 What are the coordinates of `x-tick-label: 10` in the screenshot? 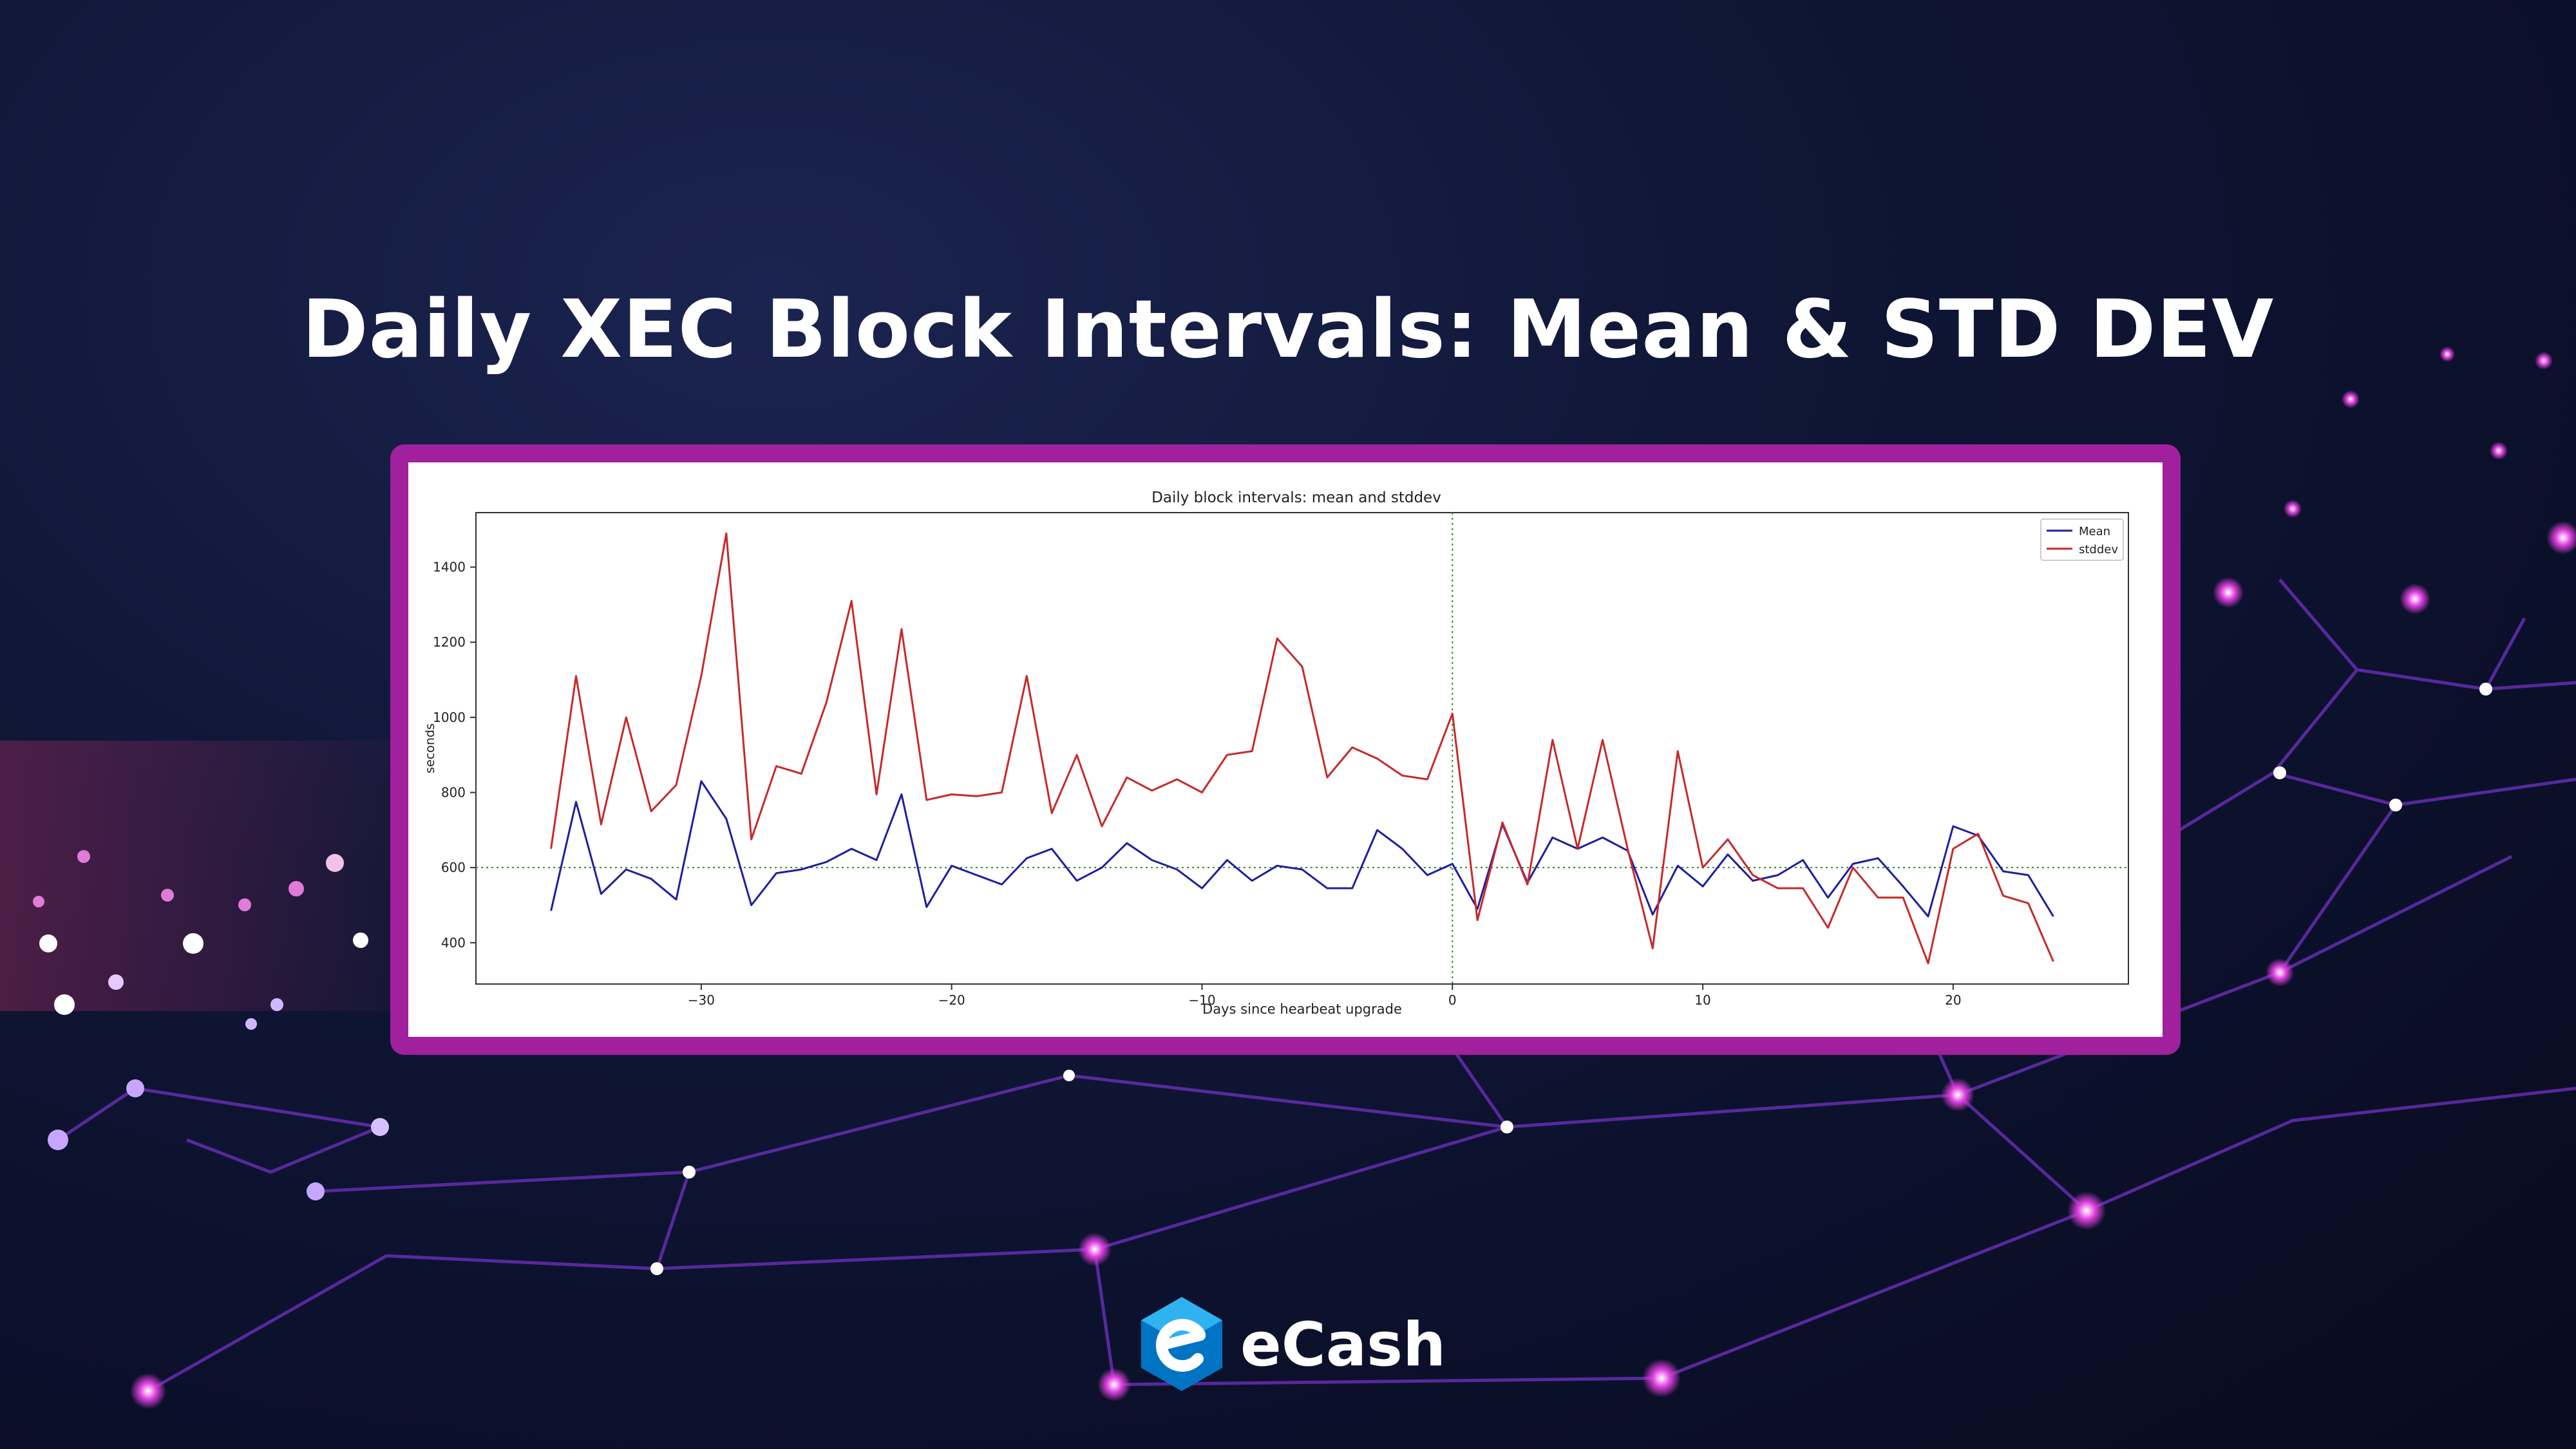 It's located at (1702, 1000).